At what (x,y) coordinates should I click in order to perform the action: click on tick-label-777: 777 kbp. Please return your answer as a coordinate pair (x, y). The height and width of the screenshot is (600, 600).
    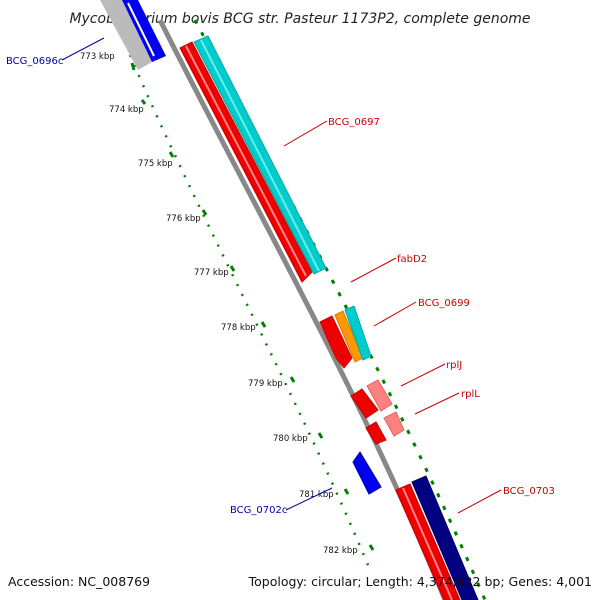
    Looking at the image, I should click on (211, 273).